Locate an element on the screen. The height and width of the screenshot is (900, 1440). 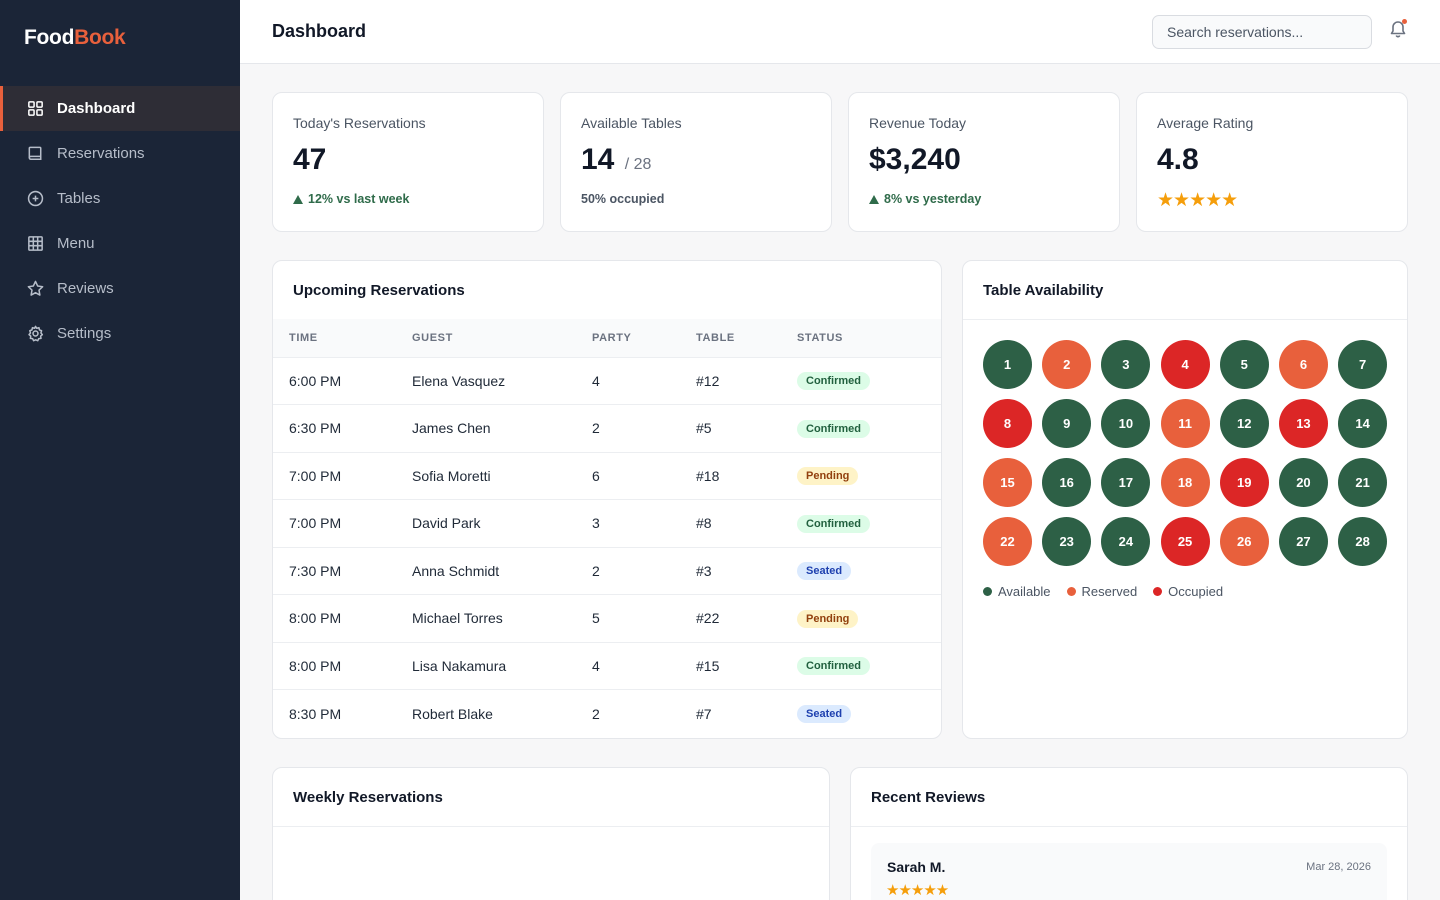
table-row: 6:30 PM James Chen 2 #5 Confirmed is located at coordinates (607, 428).